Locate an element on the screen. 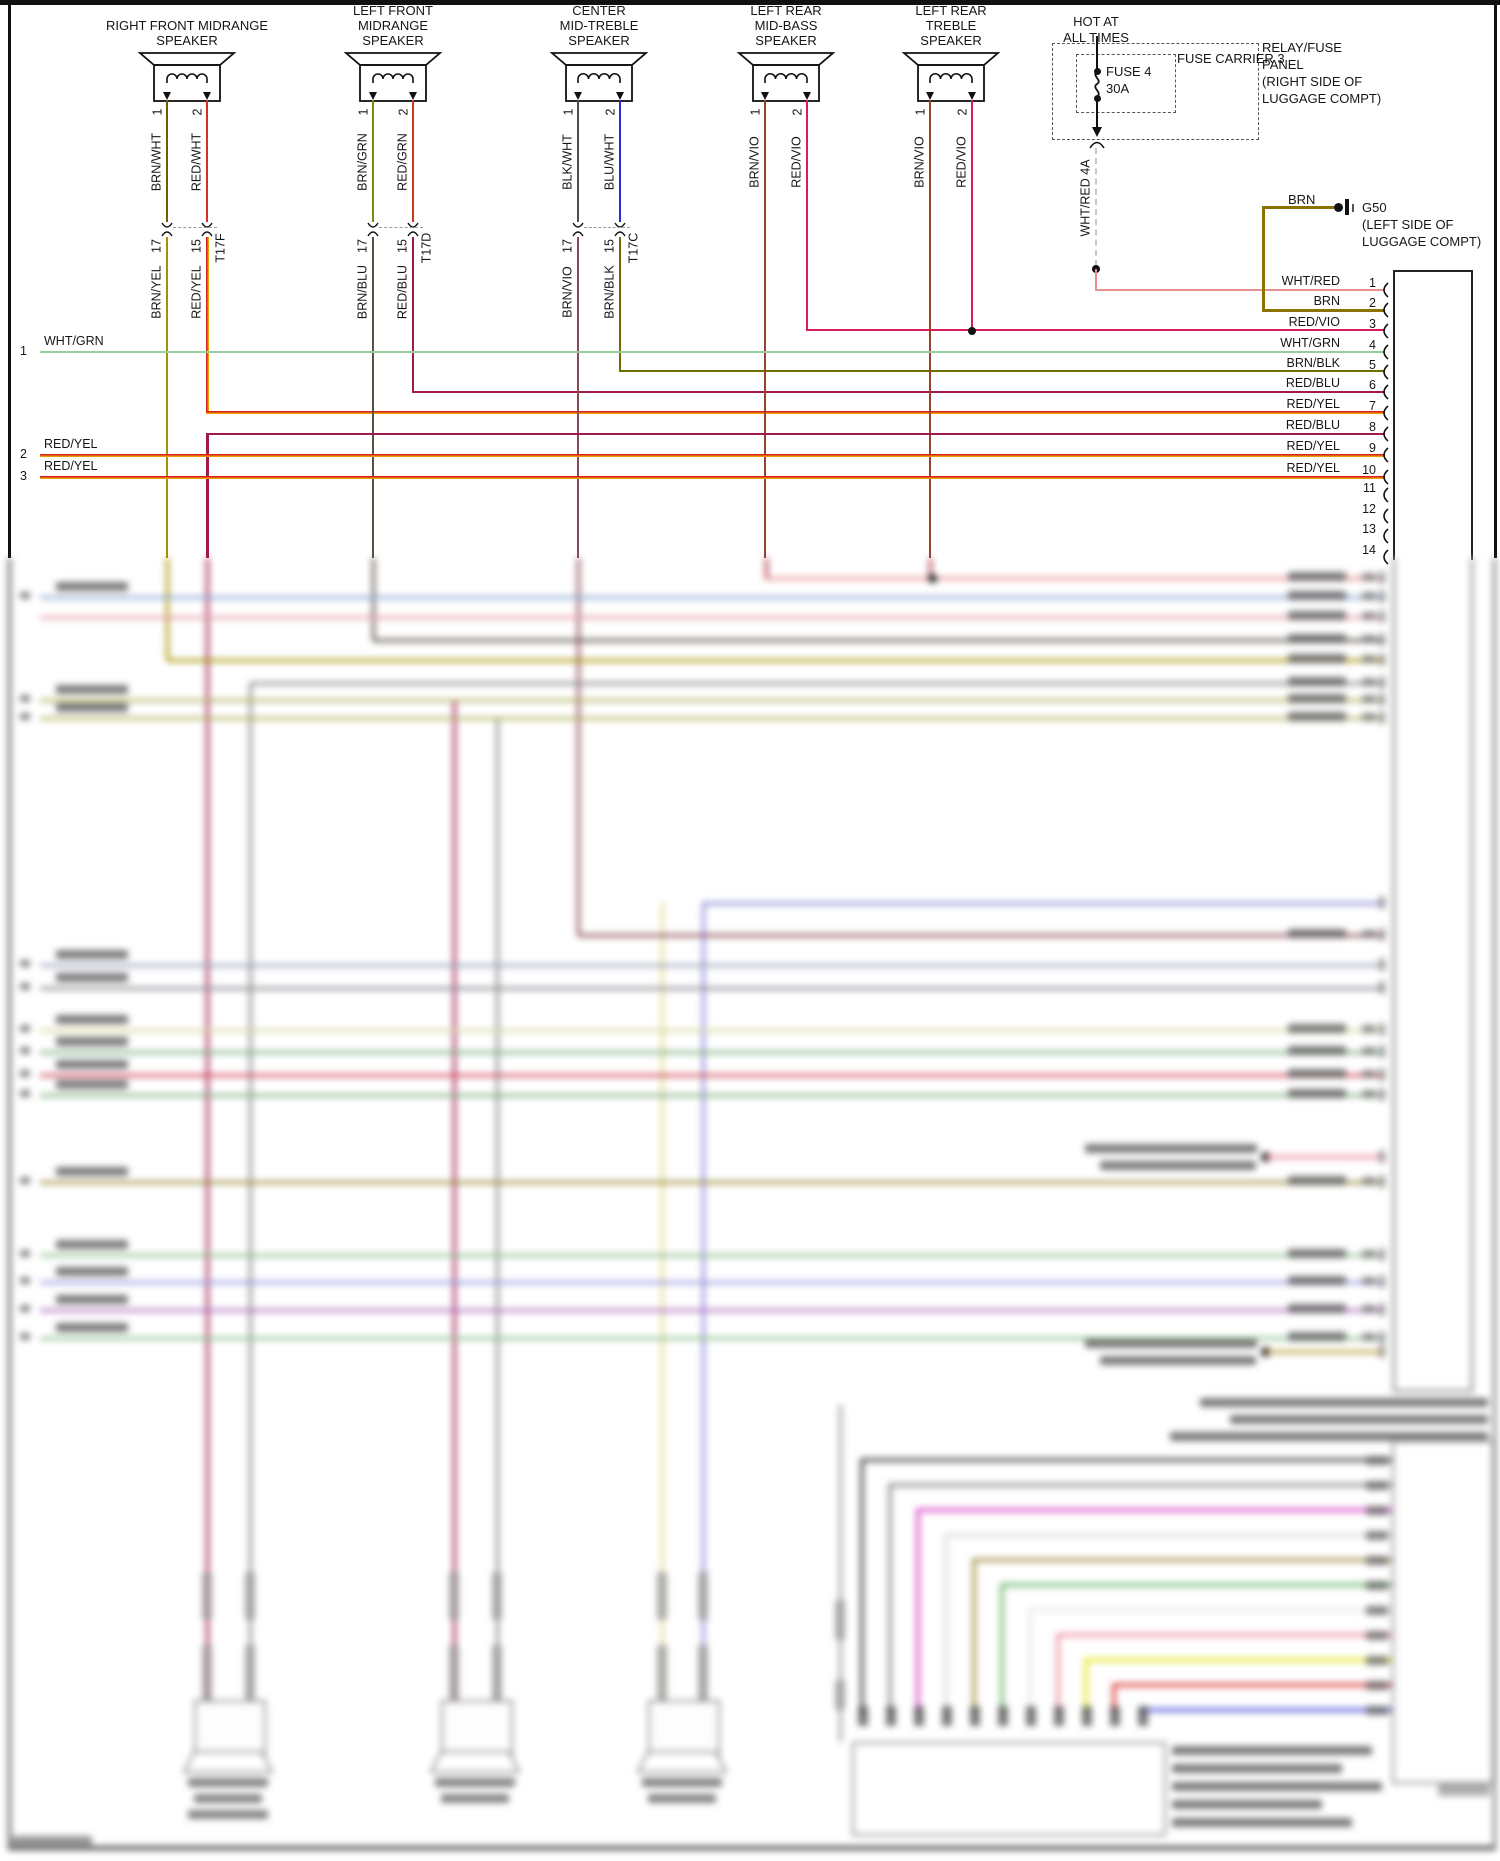 The height and width of the screenshot is (1861, 1500). wire-BRN-ground is located at coordinates (1298, 207).